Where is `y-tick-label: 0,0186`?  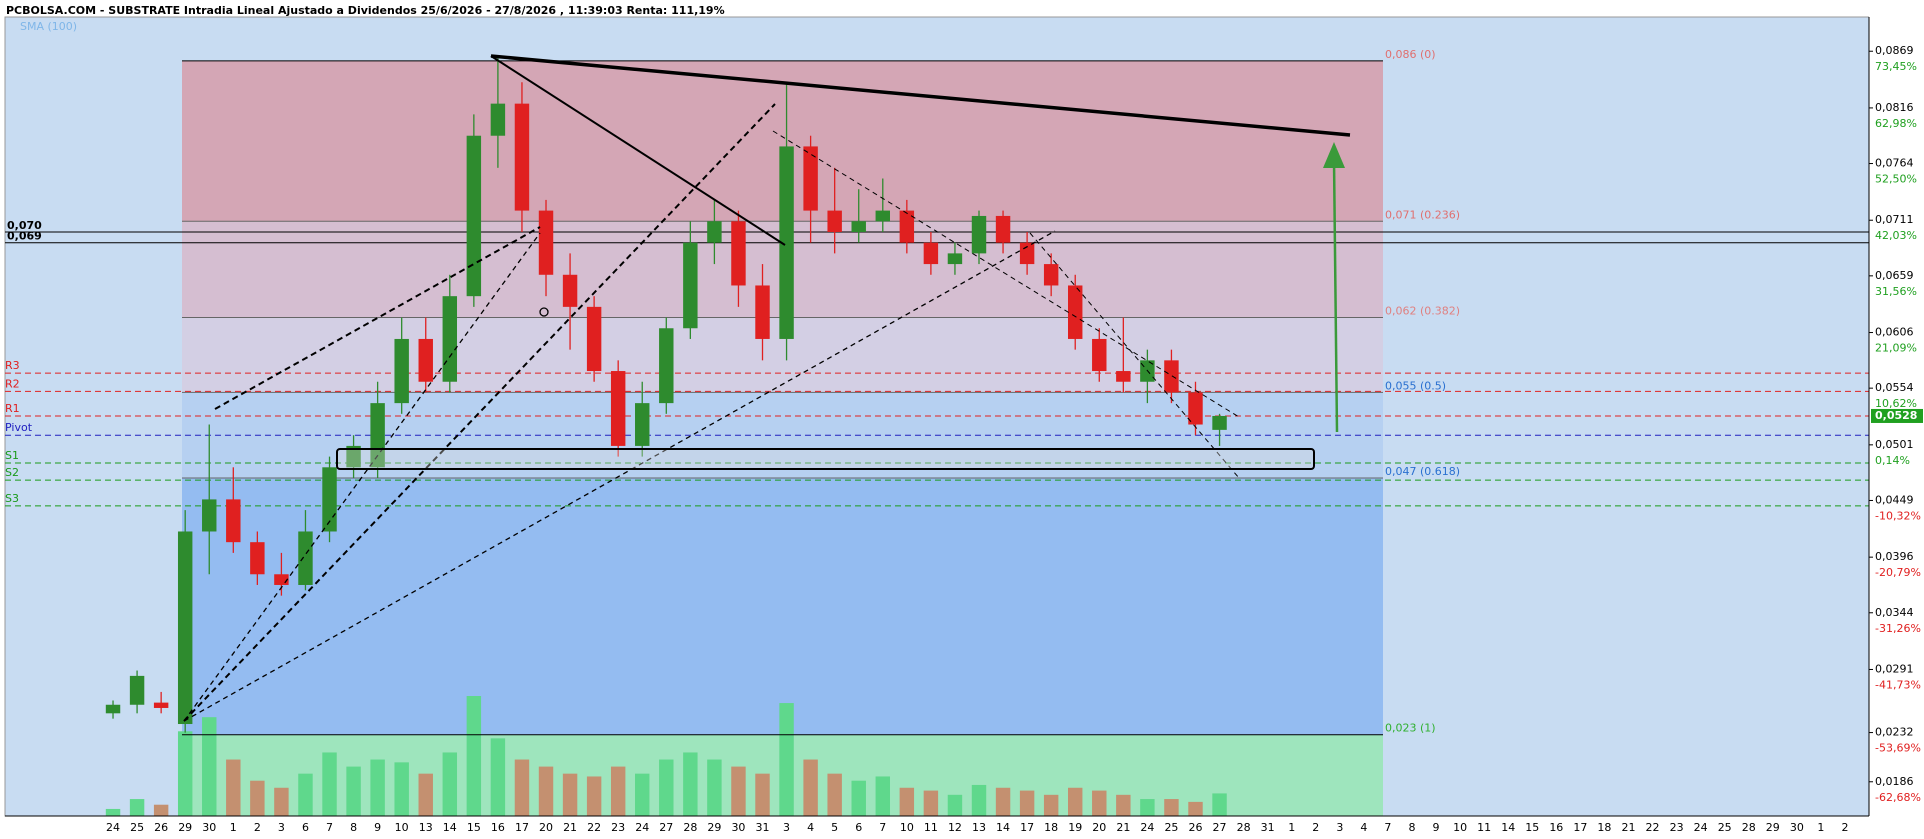 y-tick-label: 0,0186 is located at coordinates (1894, 781).